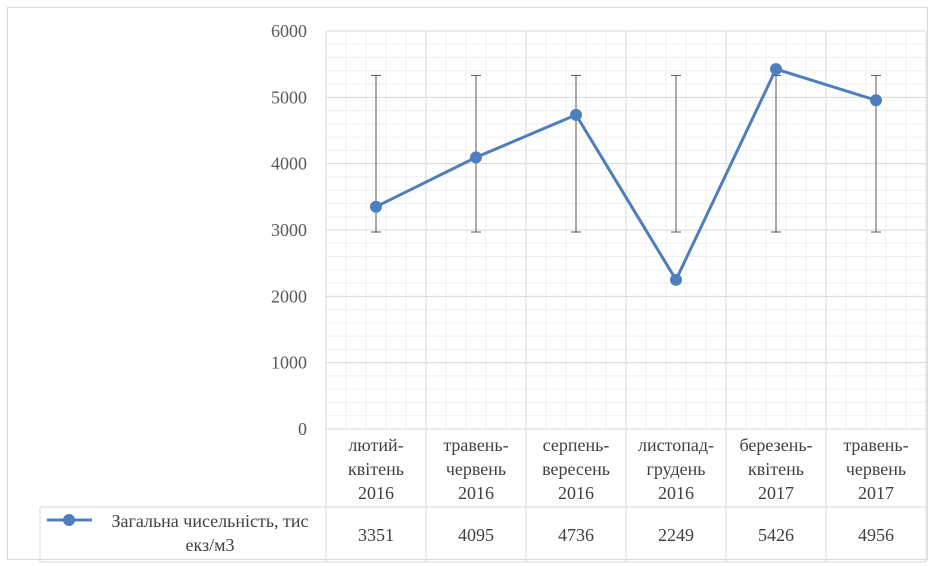 The height and width of the screenshot is (566, 934). Describe the element at coordinates (776, 535) in the screenshot. I see `table-value-cell: 5426` at that location.